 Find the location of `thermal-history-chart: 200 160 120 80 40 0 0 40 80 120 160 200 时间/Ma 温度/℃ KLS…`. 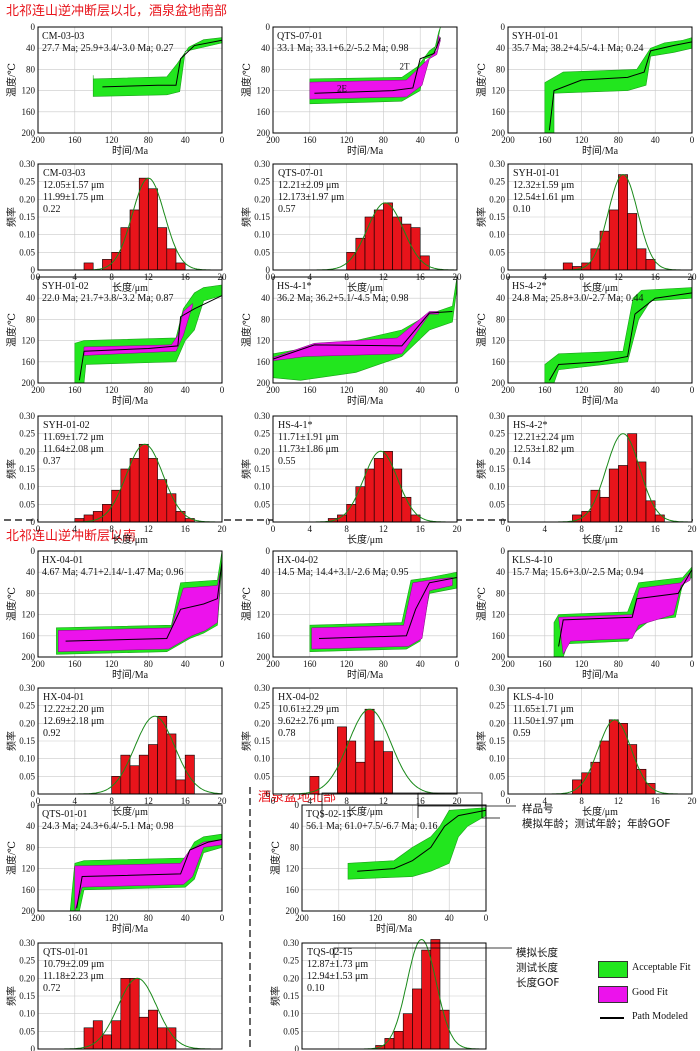

thermal-history-chart: 200 160 120 80 40 0 0 40 80 120 160 200 时间/Ma 温度/℃ KLS… is located at coordinates (585, 613).